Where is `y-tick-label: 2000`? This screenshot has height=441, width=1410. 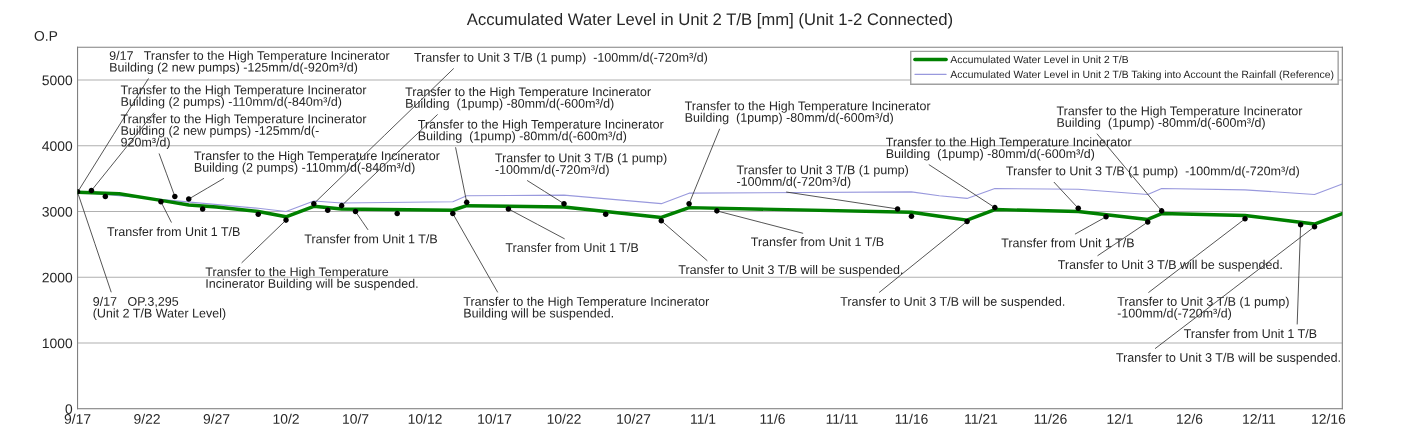 y-tick-label: 2000 is located at coordinates (57, 277).